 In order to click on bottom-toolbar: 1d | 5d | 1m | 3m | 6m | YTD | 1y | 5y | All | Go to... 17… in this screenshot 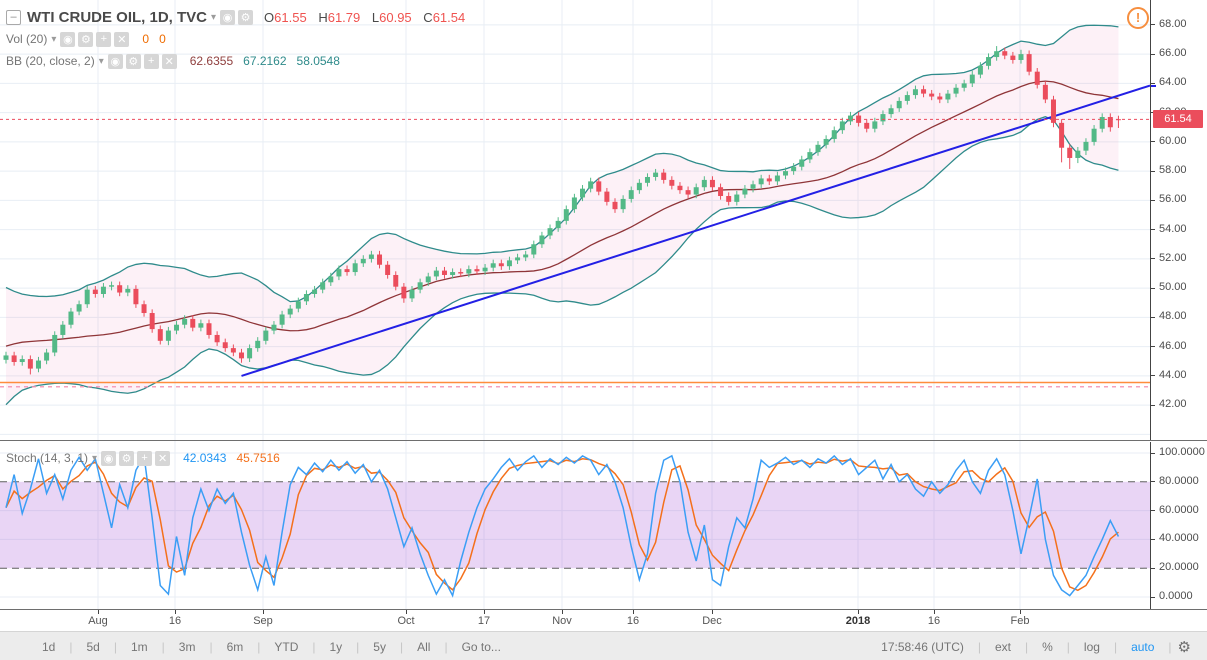, I will do `click(603, 645)`.